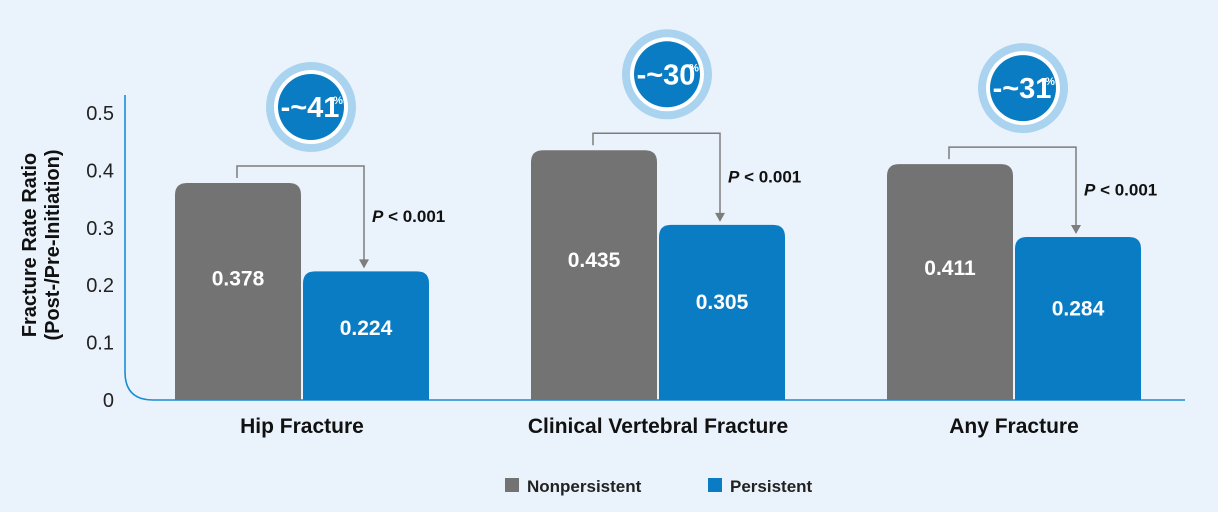  I want to click on reduction-value: -~30, so click(666, 75).